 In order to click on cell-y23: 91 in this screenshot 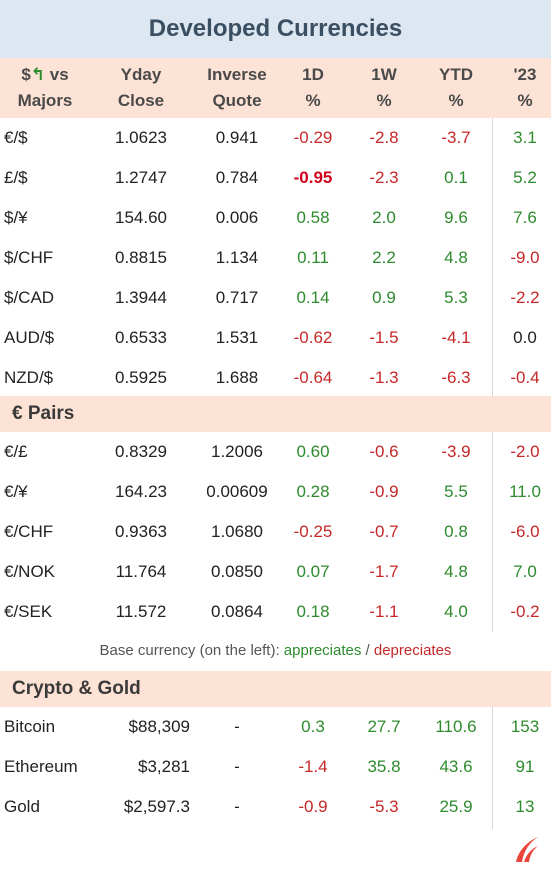, I will do `click(525, 766)`.